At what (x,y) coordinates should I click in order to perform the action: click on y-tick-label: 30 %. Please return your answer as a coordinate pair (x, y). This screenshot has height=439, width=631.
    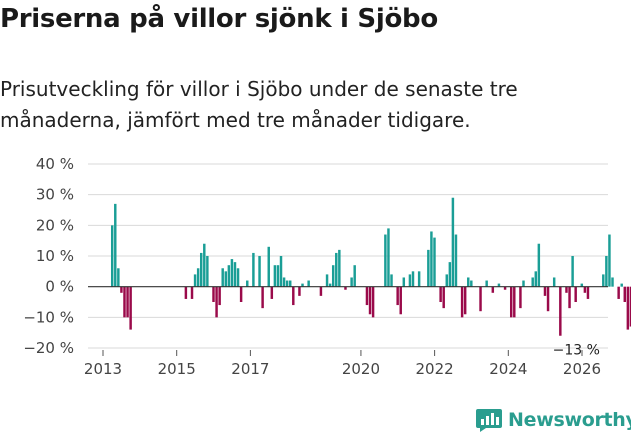
    Looking at the image, I should click on (55, 195).